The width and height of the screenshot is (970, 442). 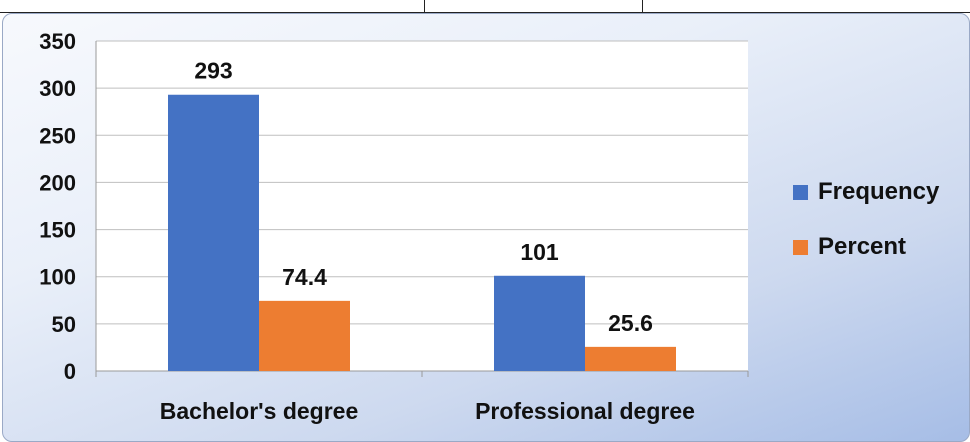 I want to click on y-tick-label: 200, so click(x=57, y=182).